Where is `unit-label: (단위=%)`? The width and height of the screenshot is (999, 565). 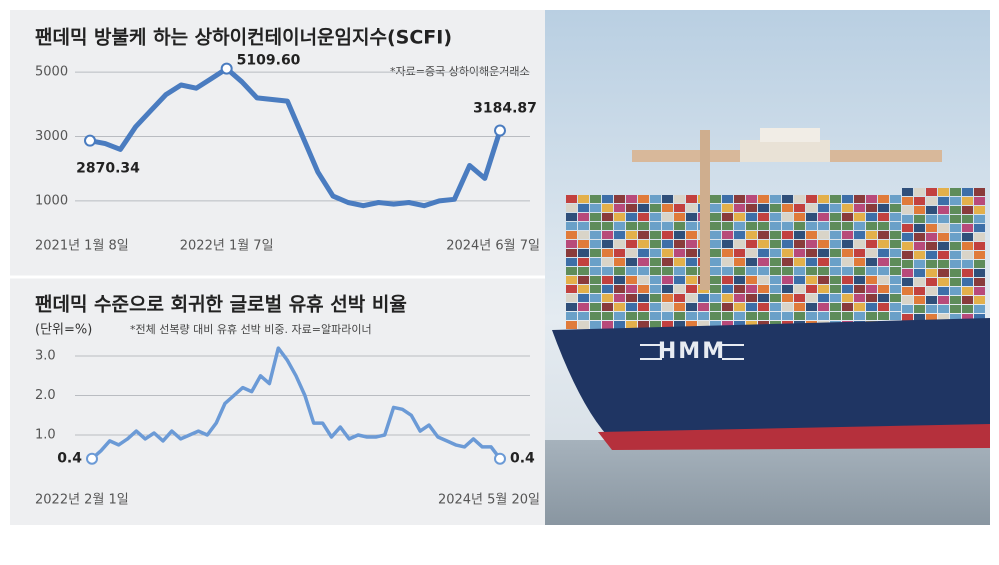
unit-label: (단위=%) is located at coordinates (63, 330).